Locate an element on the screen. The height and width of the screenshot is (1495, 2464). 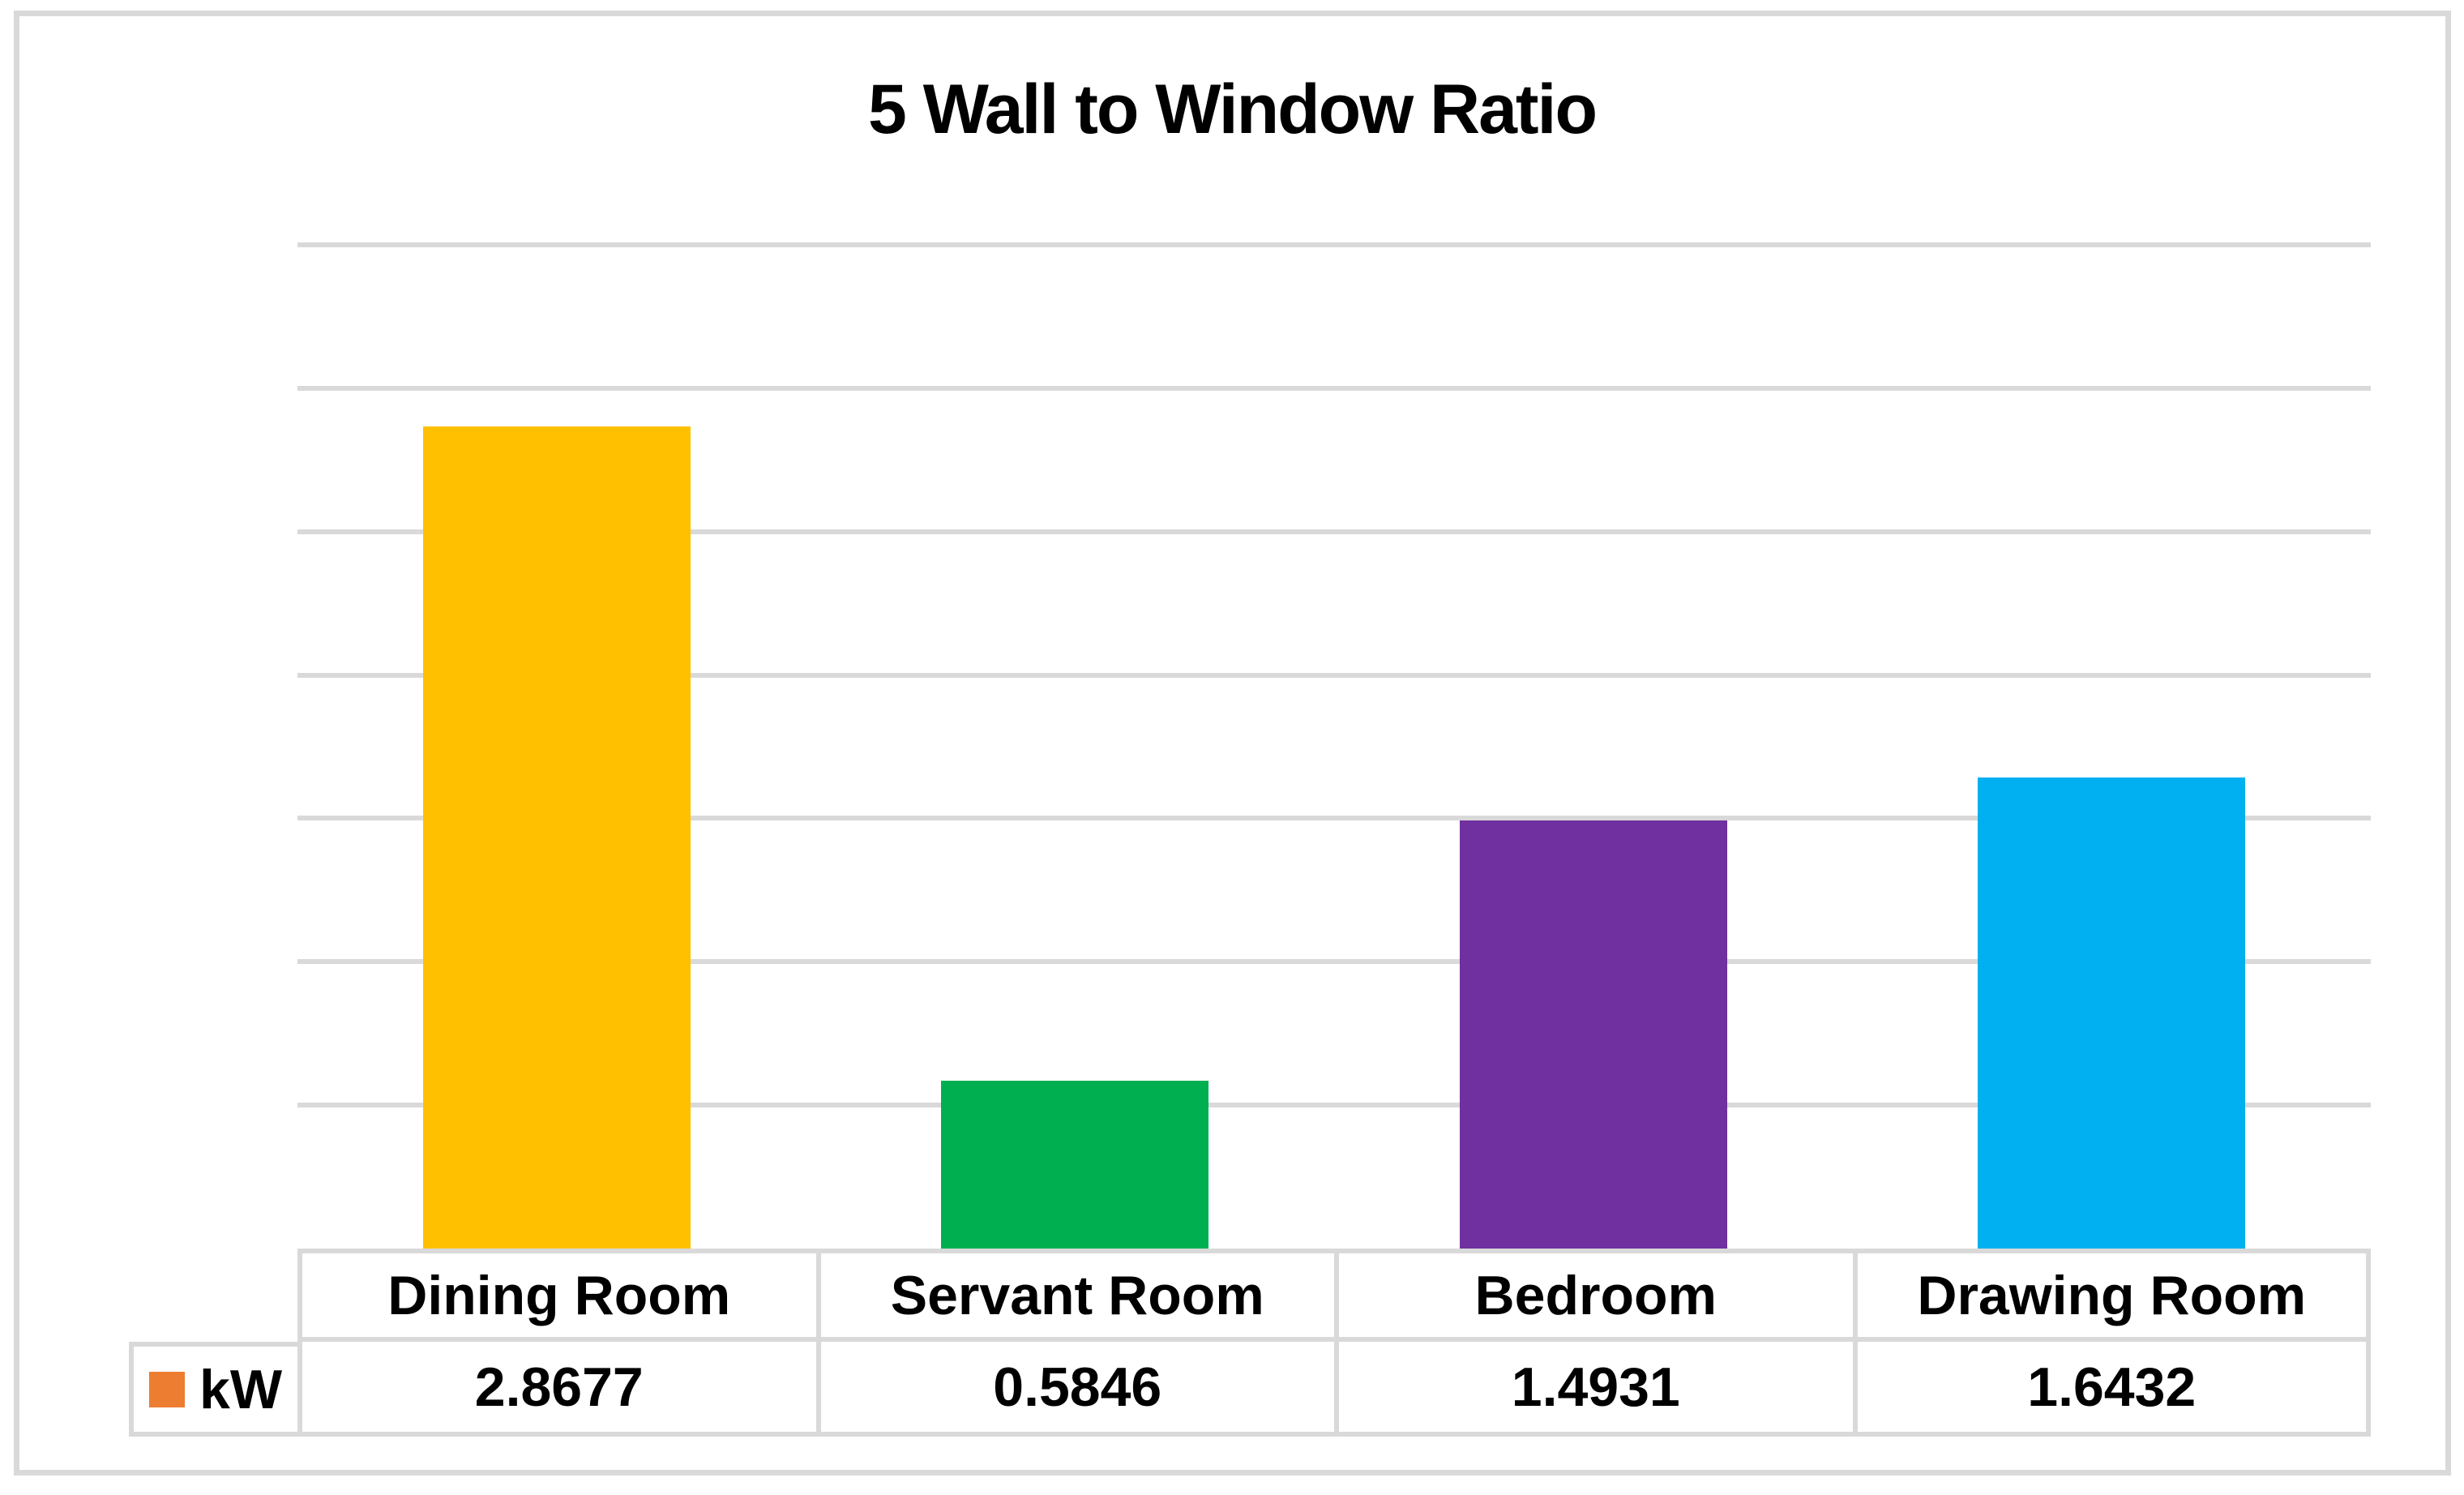
table-corner-spacer is located at coordinates (213, 1295).